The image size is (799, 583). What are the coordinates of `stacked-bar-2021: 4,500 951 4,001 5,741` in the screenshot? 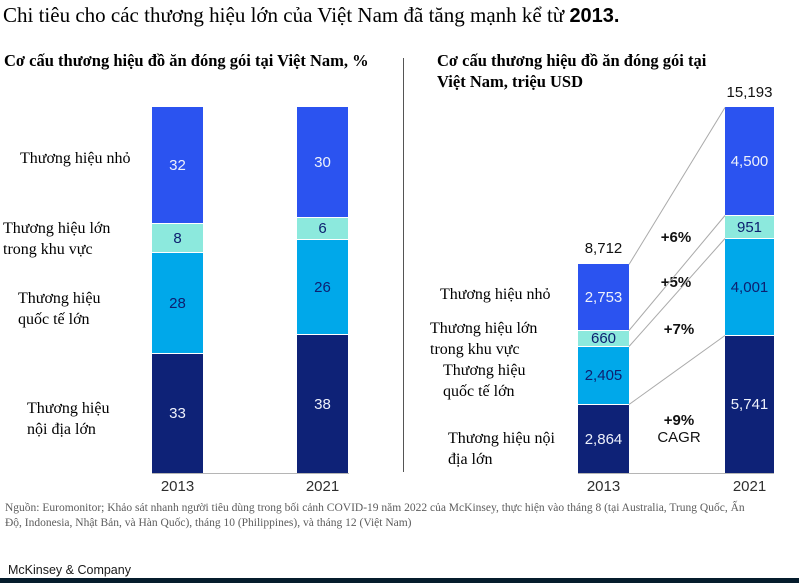 It's located at (749, 290).